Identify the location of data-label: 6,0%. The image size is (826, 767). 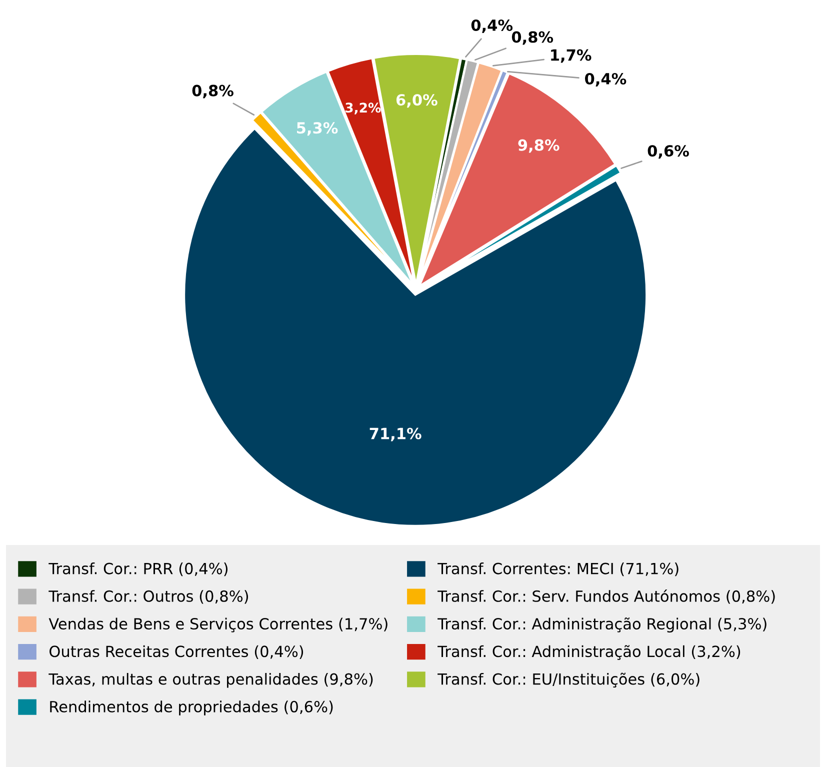
(417, 101).